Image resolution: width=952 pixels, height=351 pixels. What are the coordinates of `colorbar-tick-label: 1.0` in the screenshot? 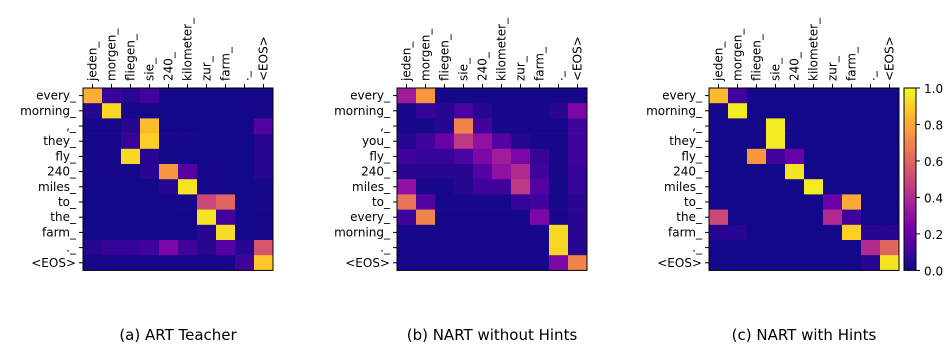 It's located at (933, 89).